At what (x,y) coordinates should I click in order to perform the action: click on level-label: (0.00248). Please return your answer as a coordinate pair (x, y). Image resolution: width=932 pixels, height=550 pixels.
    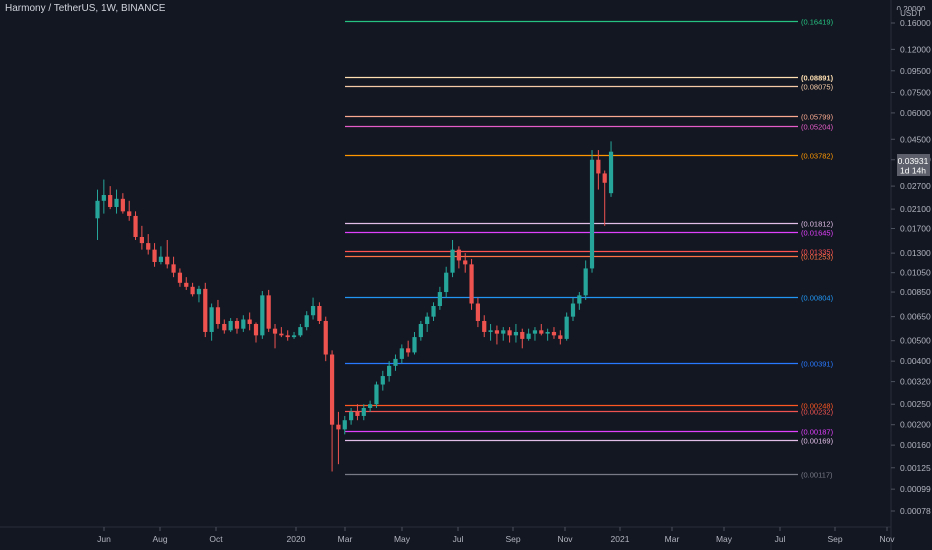
    Looking at the image, I should click on (817, 406).